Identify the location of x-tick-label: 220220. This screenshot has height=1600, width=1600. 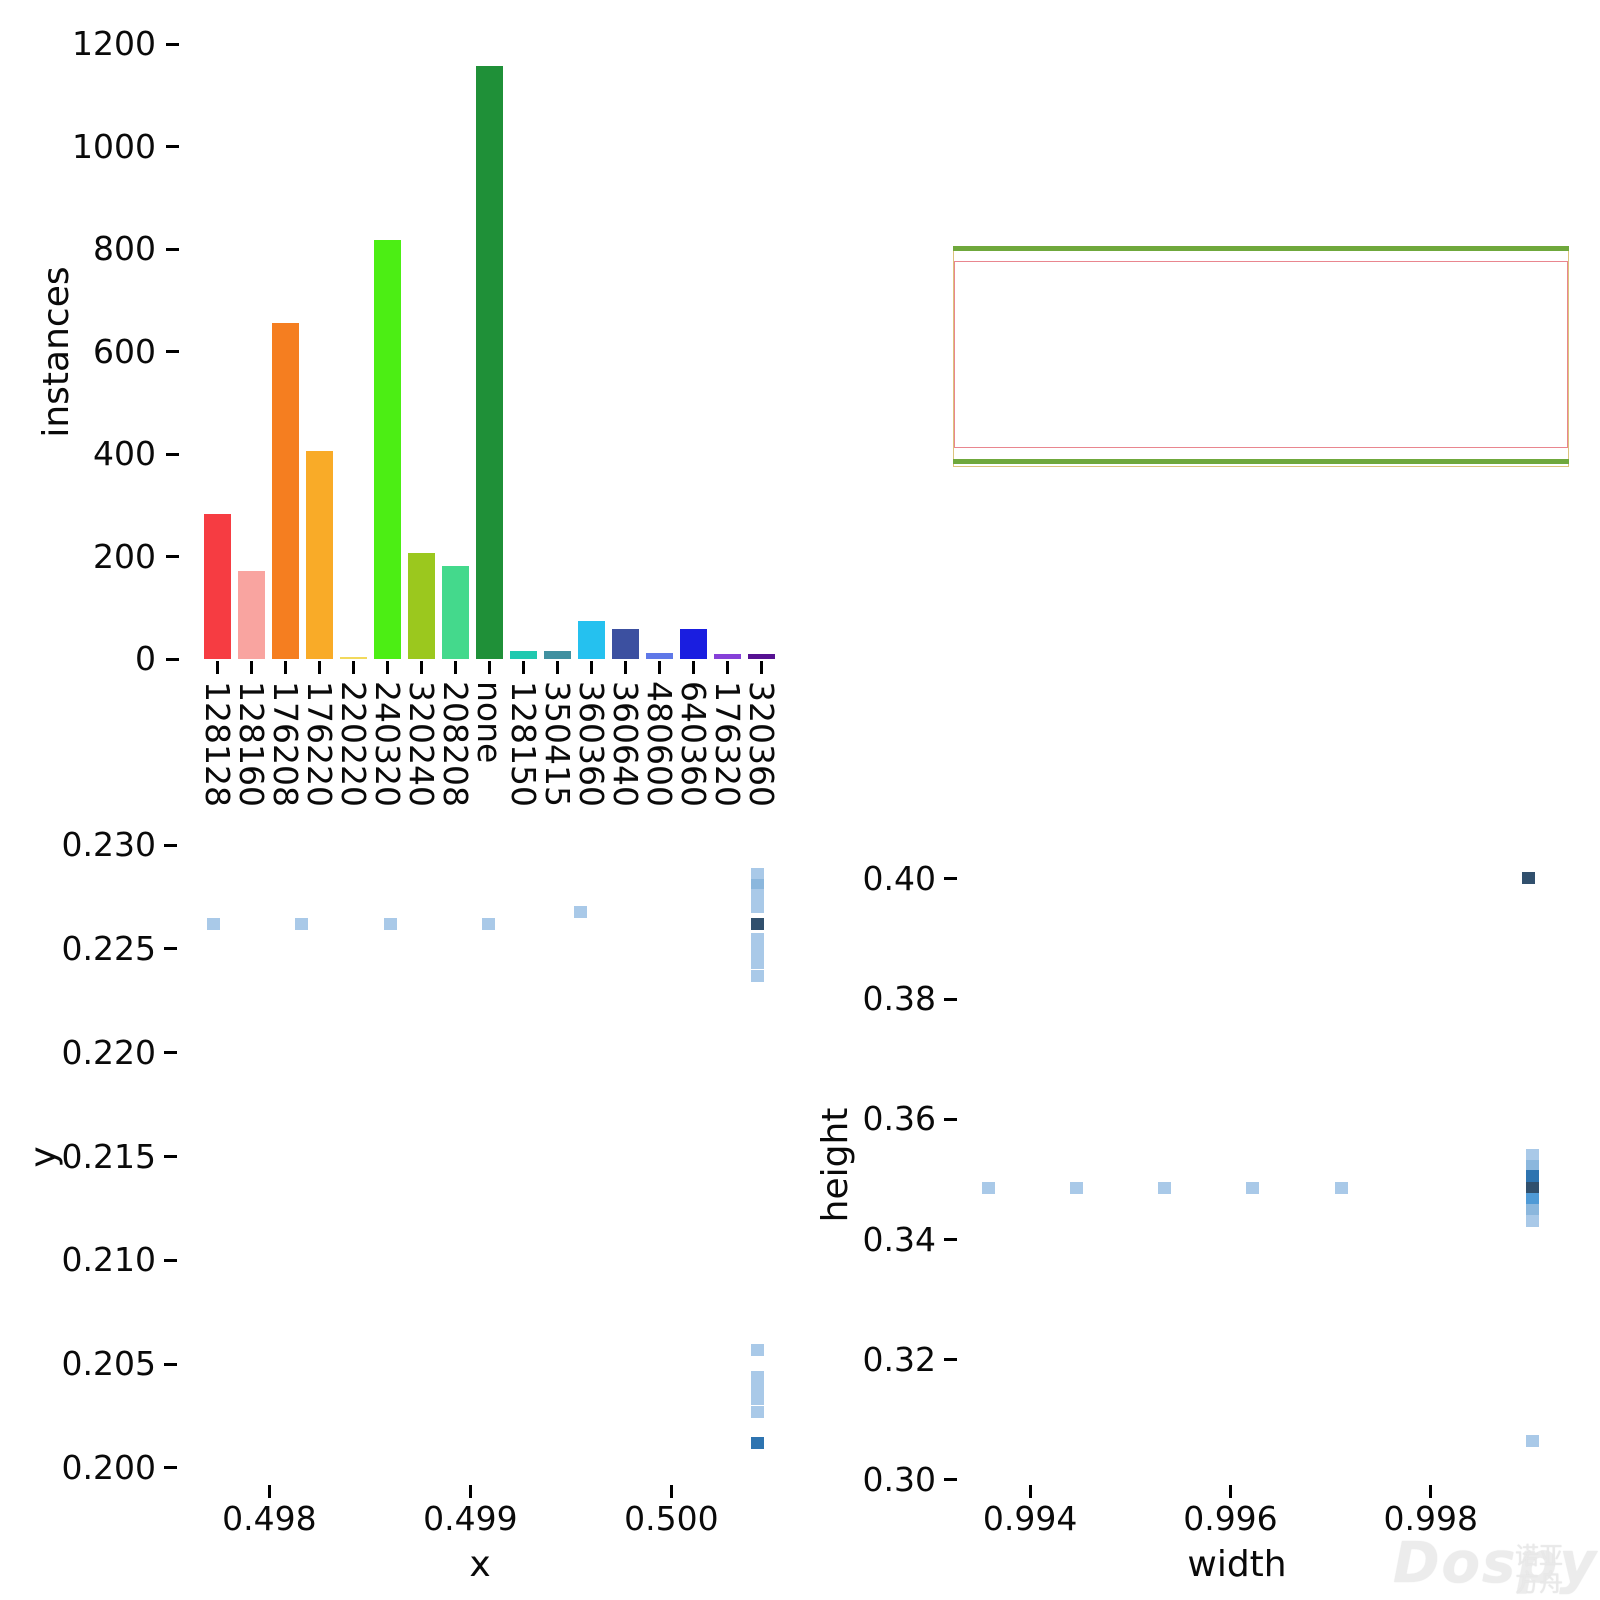
(353, 744).